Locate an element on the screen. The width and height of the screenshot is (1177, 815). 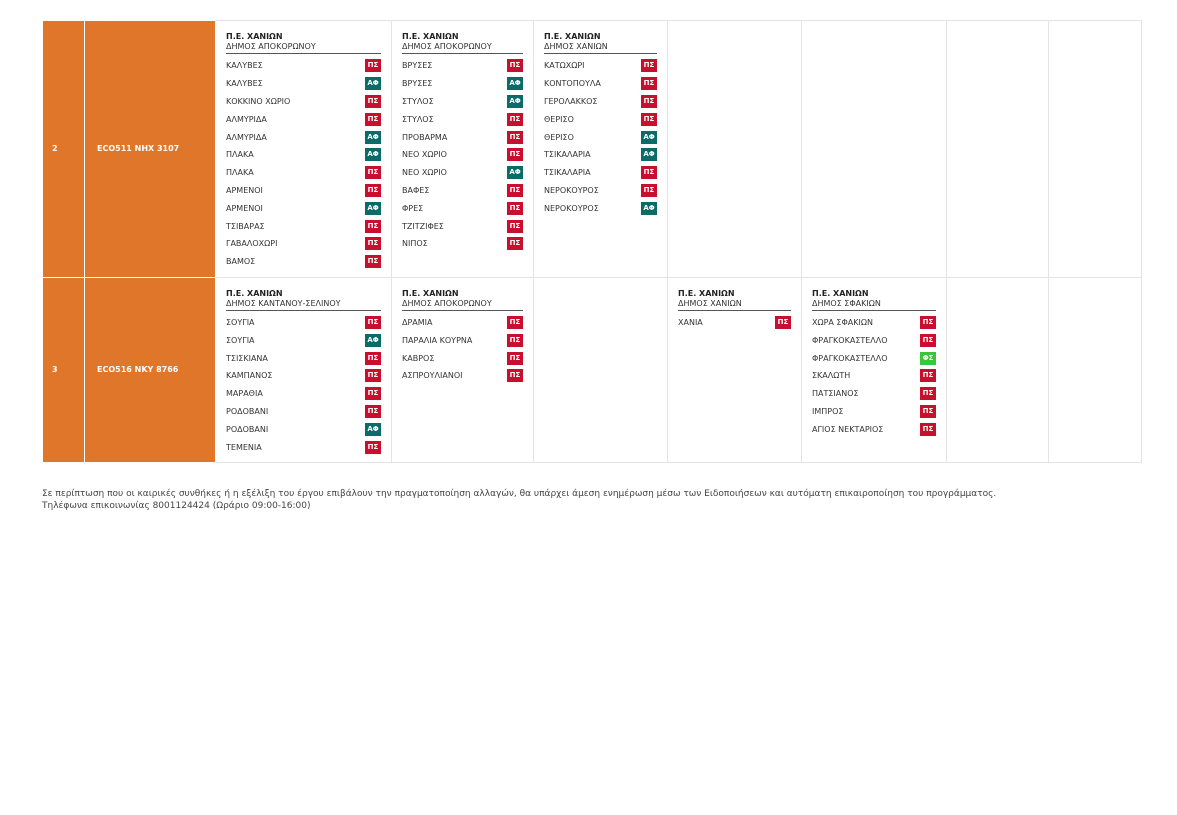
stop: ΝΕΟ ΧΩΡΙΟ ΠΣ is located at coordinates (462, 155).